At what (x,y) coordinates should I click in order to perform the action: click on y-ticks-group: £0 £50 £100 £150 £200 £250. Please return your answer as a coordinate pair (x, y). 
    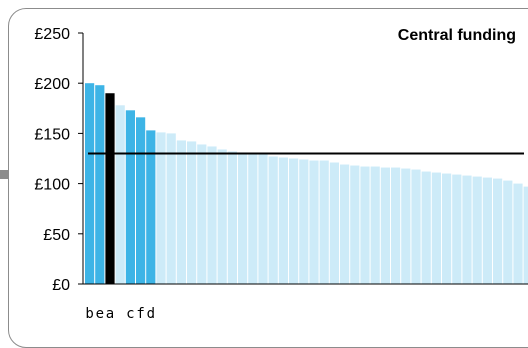
    Looking at the image, I should click on (58, 160).